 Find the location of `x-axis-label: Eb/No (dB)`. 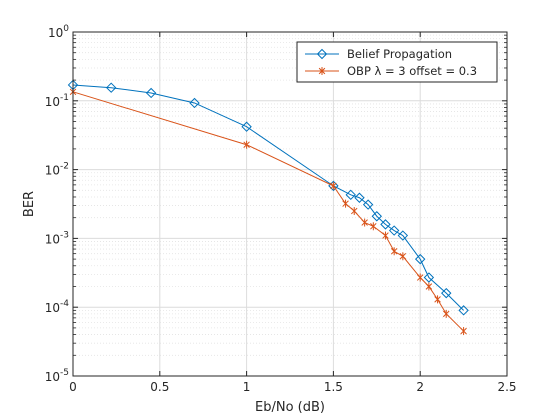

x-axis-label: Eb/No (dB) is located at coordinates (290, 407).